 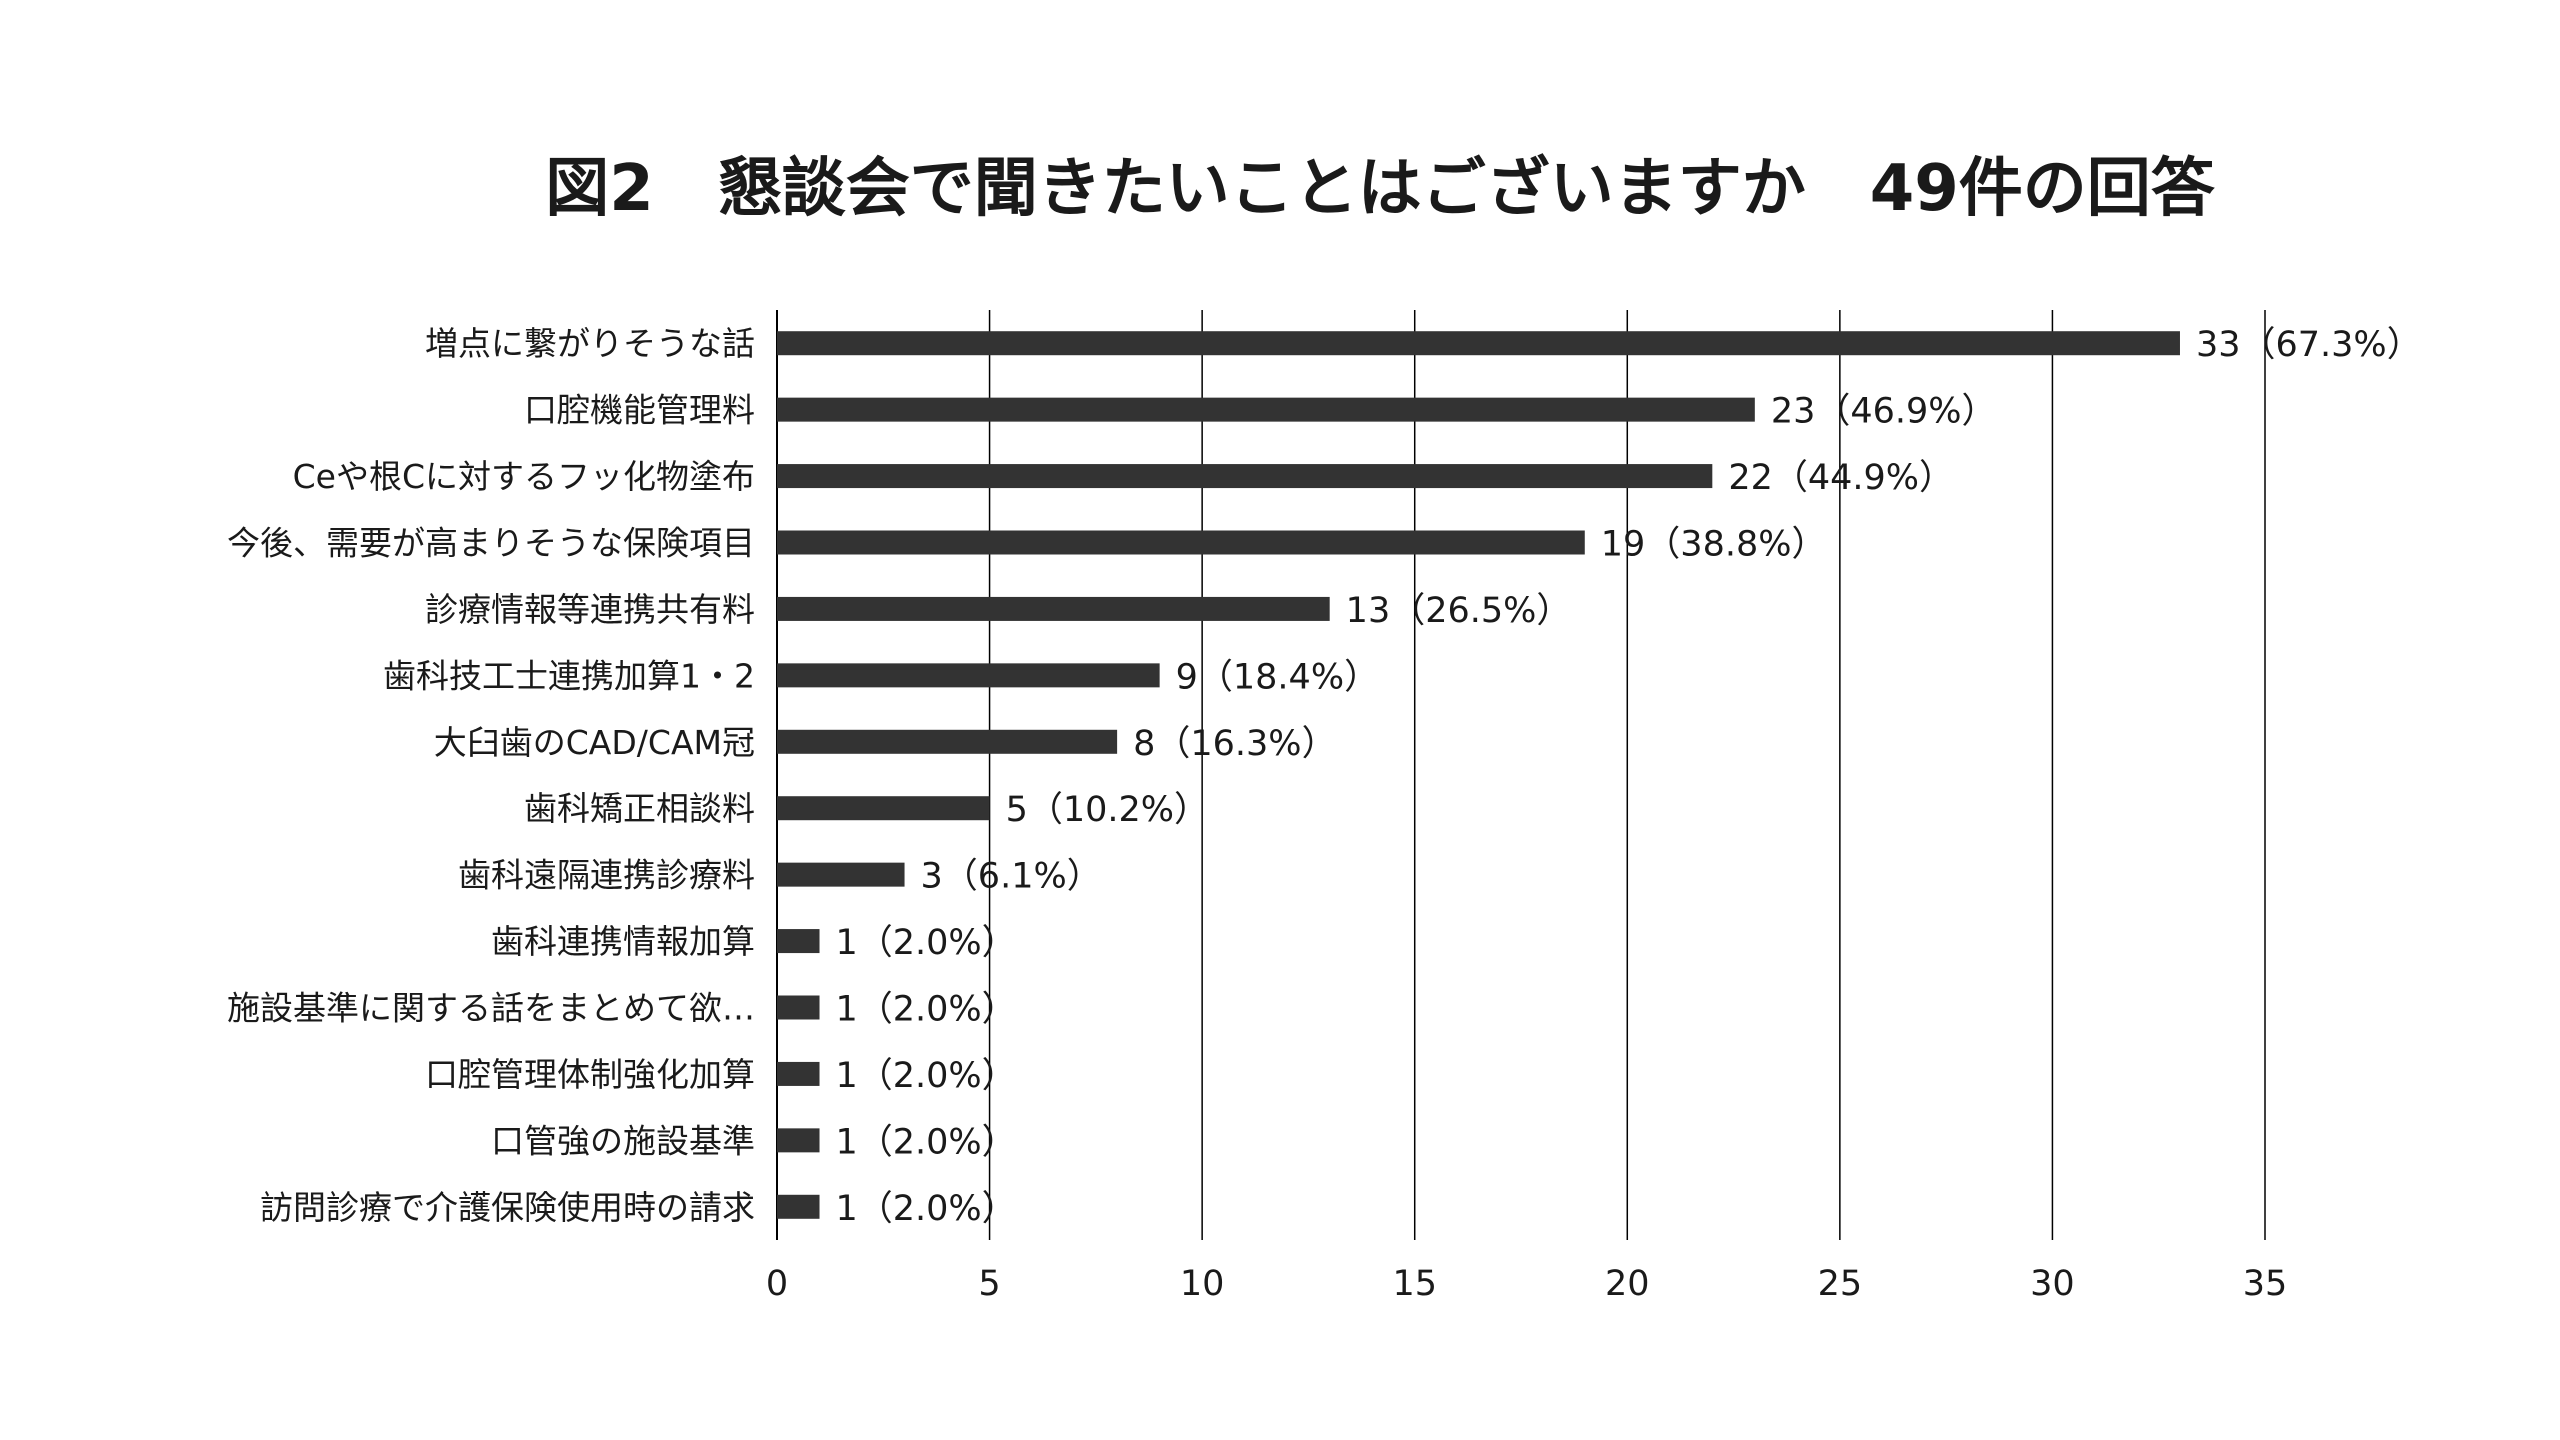 What do you see at coordinates (2265, 1284) in the screenshot?
I see `x-tick-label: 35` at bounding box center [2265, 1284].